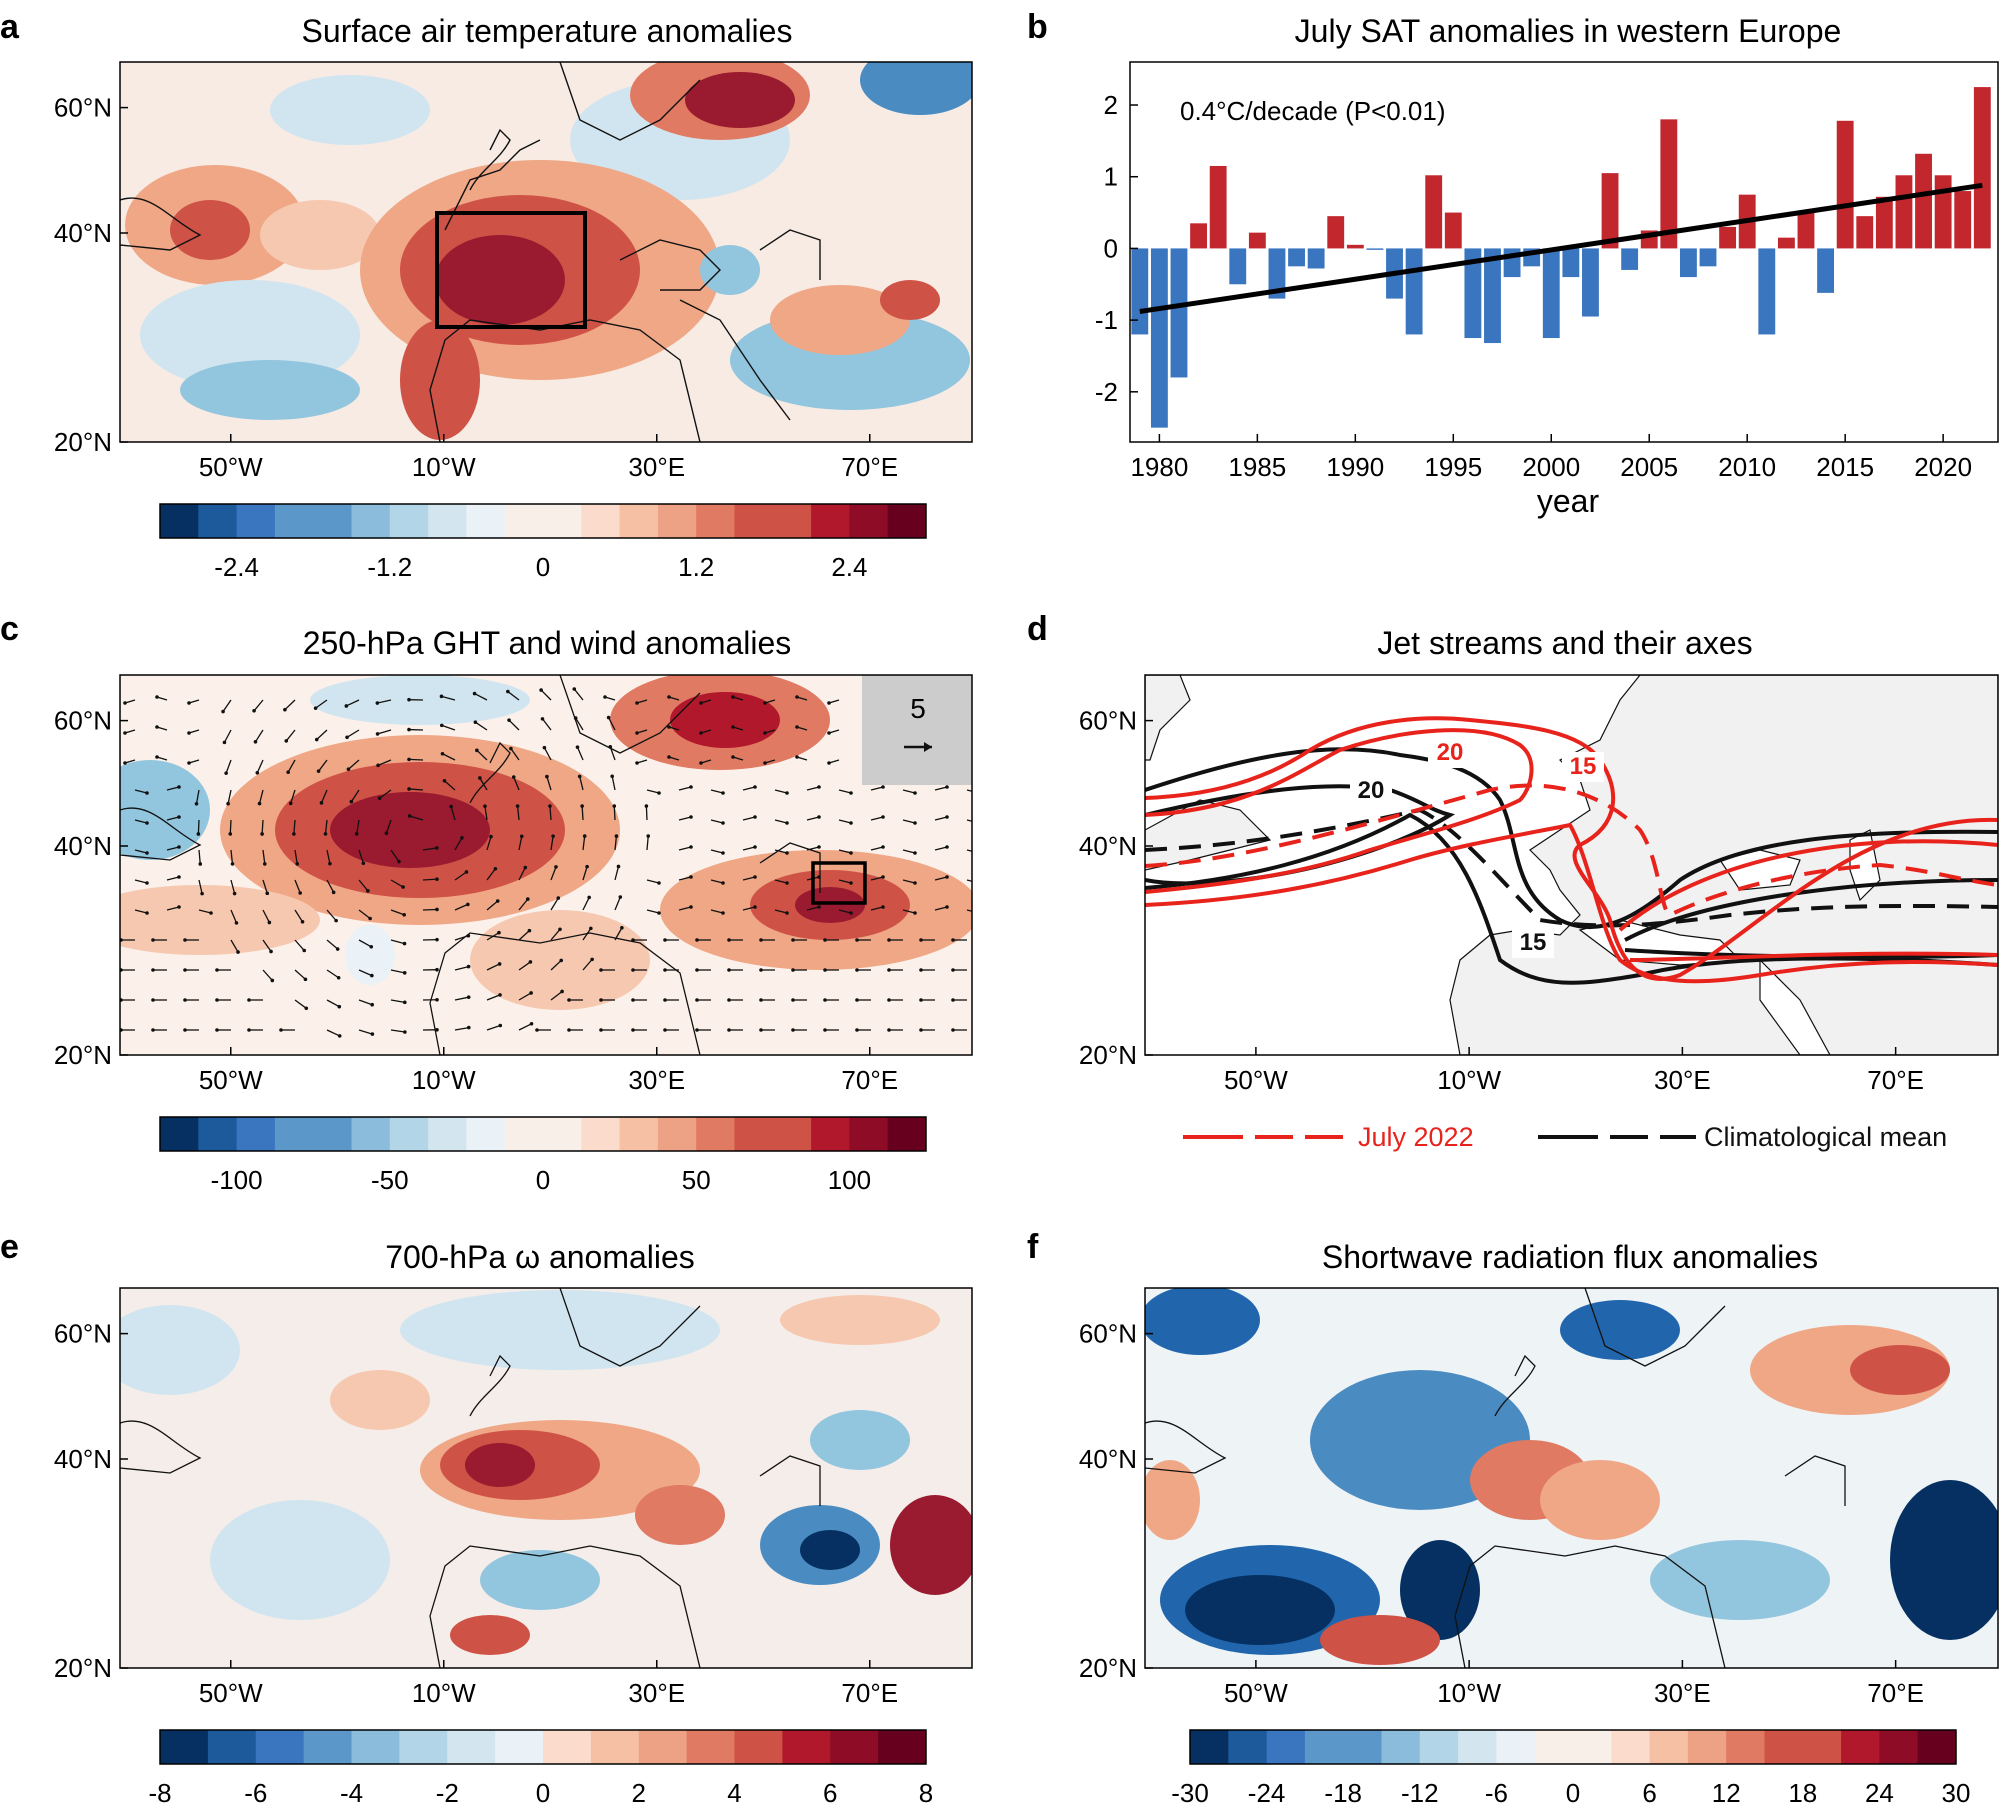 Image resolution: width=2000 pixels, height=1807 pixels. Describe the element at coordinates (1963, 220) in the screenshot. I see `bar-2021` at that location.